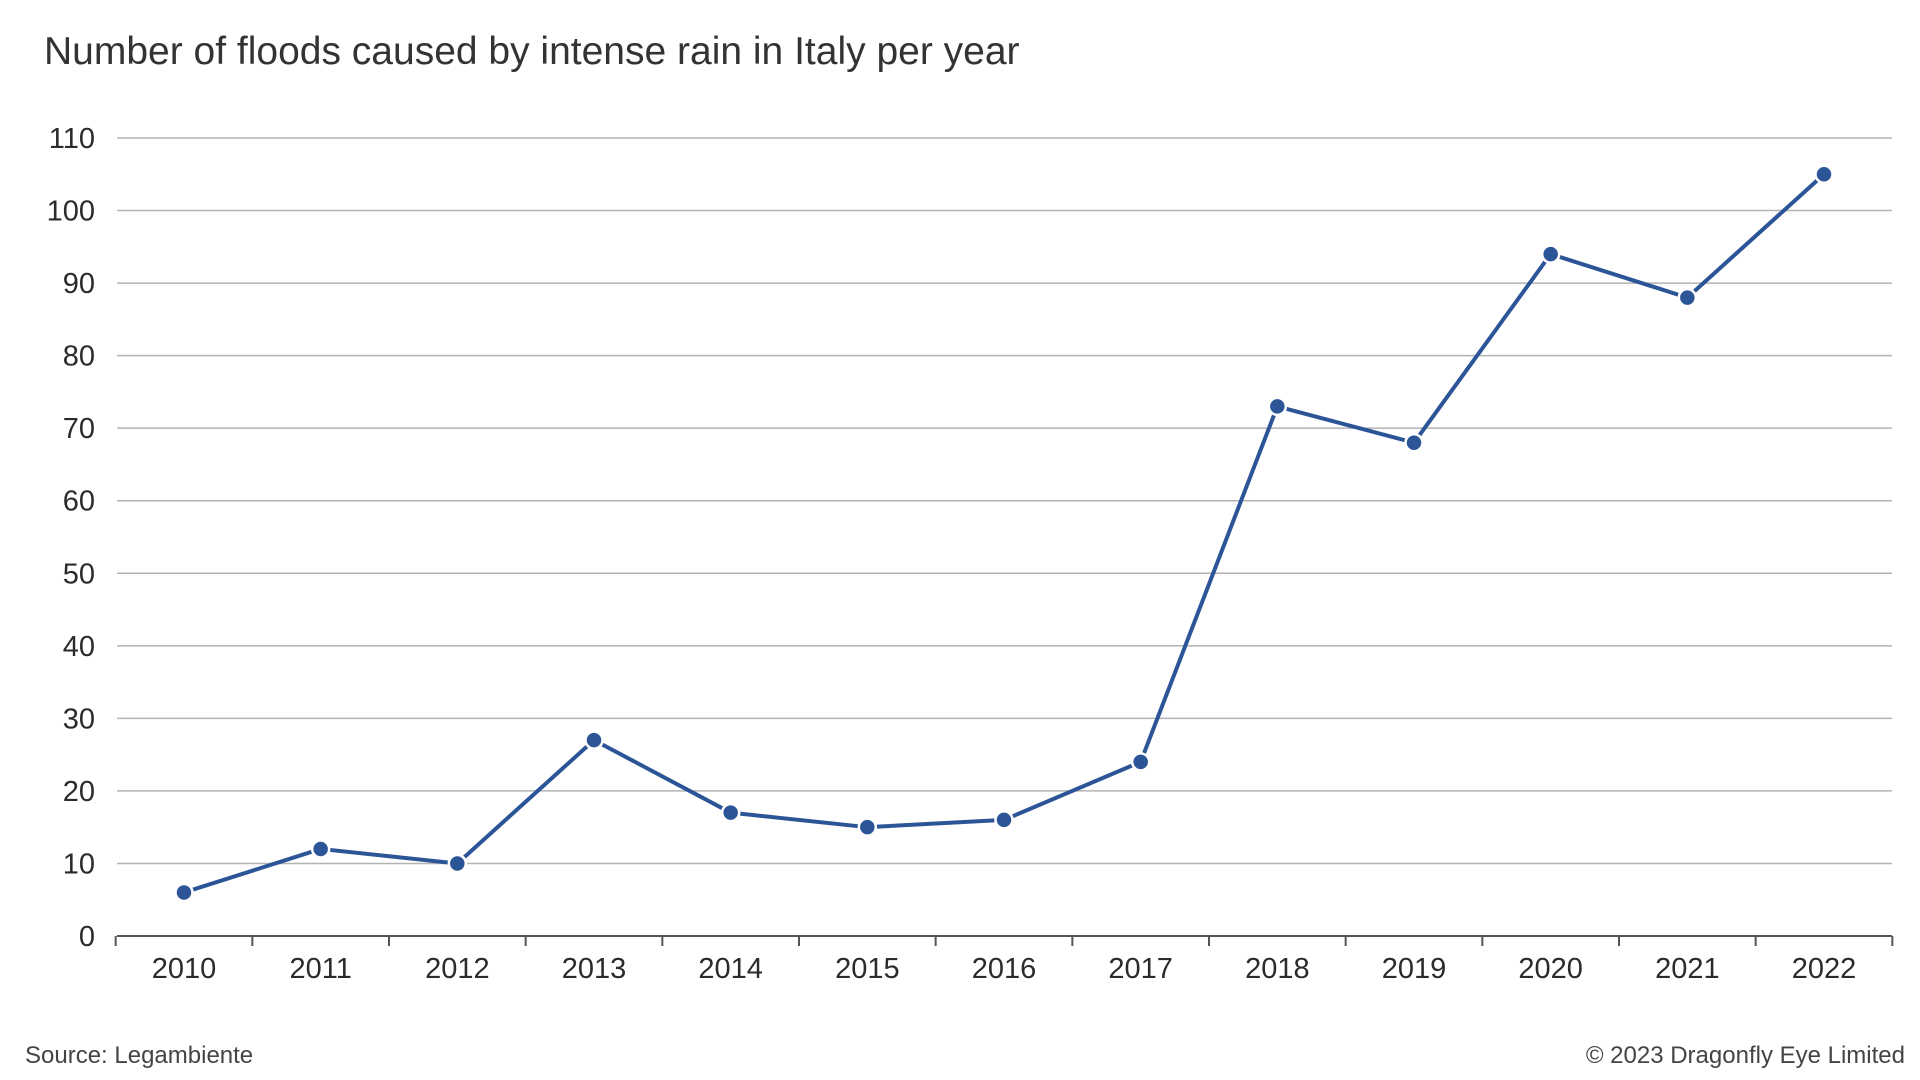 The height and width of the screenshot is (1080, 1920). Describe the element at coordinates (79, 284) in the screenshot. I see `y-tick-label: 90` at that location.